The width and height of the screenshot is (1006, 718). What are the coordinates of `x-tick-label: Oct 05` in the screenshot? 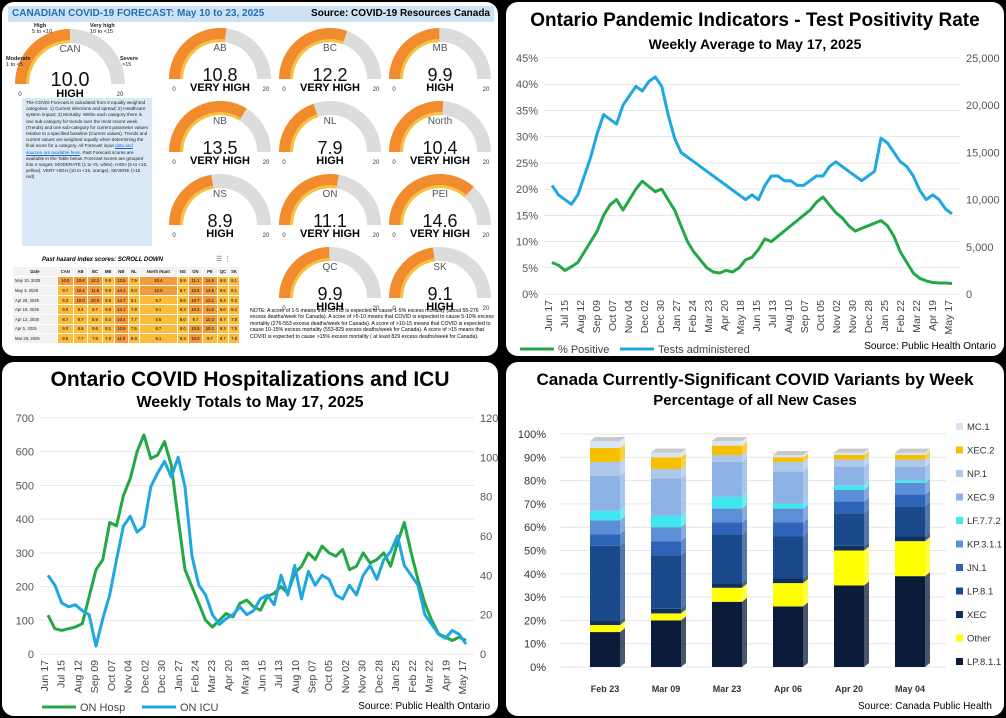 It's located at (329, 675).